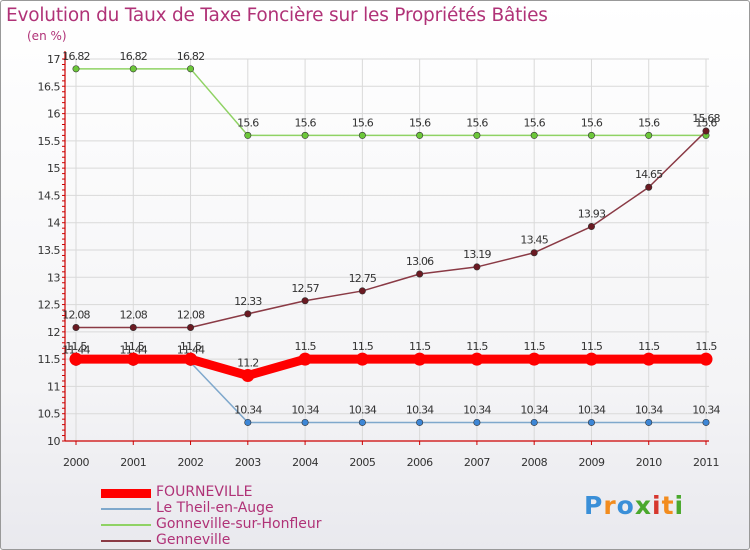 The width and height of the screenshot is (750, 550). What do you see at coordinates (49, 414) in the screenshot?
I see `y-tick-label: 10.5` at bounding box center [49, 414].